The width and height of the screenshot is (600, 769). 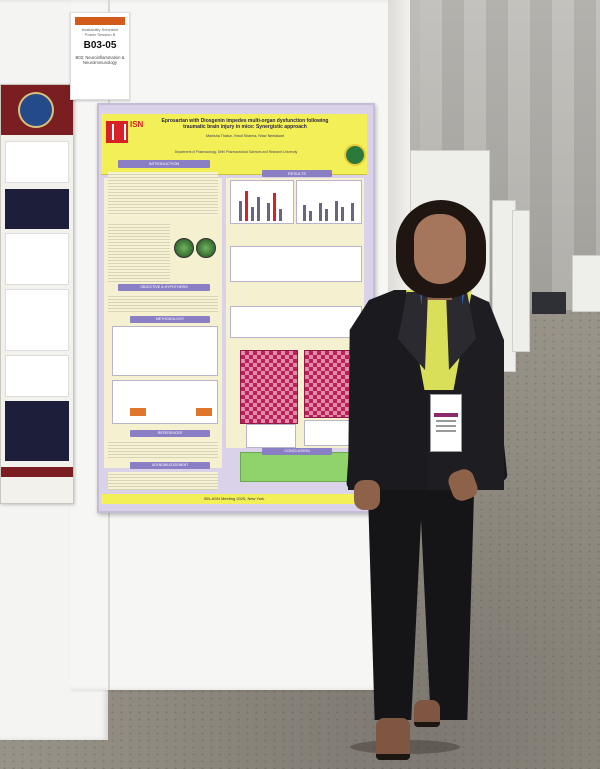 I want to click on presenter-left-hand, so click(x=367, y=495).